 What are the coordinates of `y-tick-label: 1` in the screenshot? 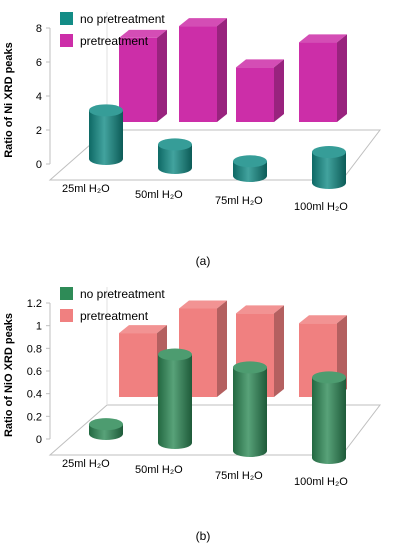 It's located at (39, 327).